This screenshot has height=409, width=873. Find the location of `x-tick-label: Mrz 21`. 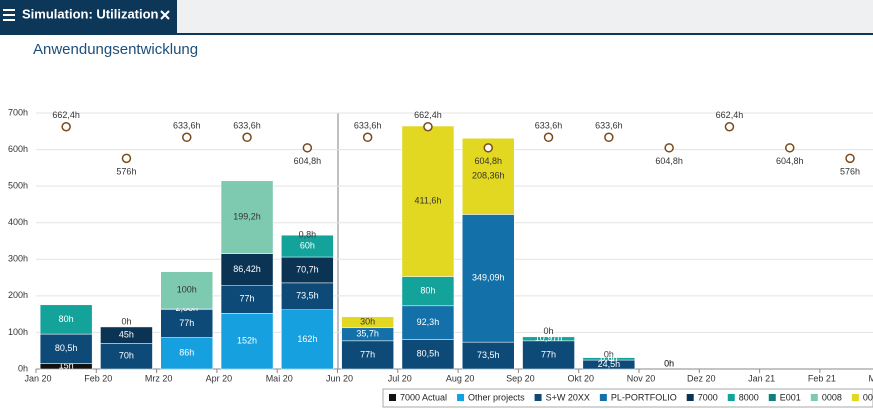

x-tick-label: Mrz 21 is located at coordinates (870, 378).